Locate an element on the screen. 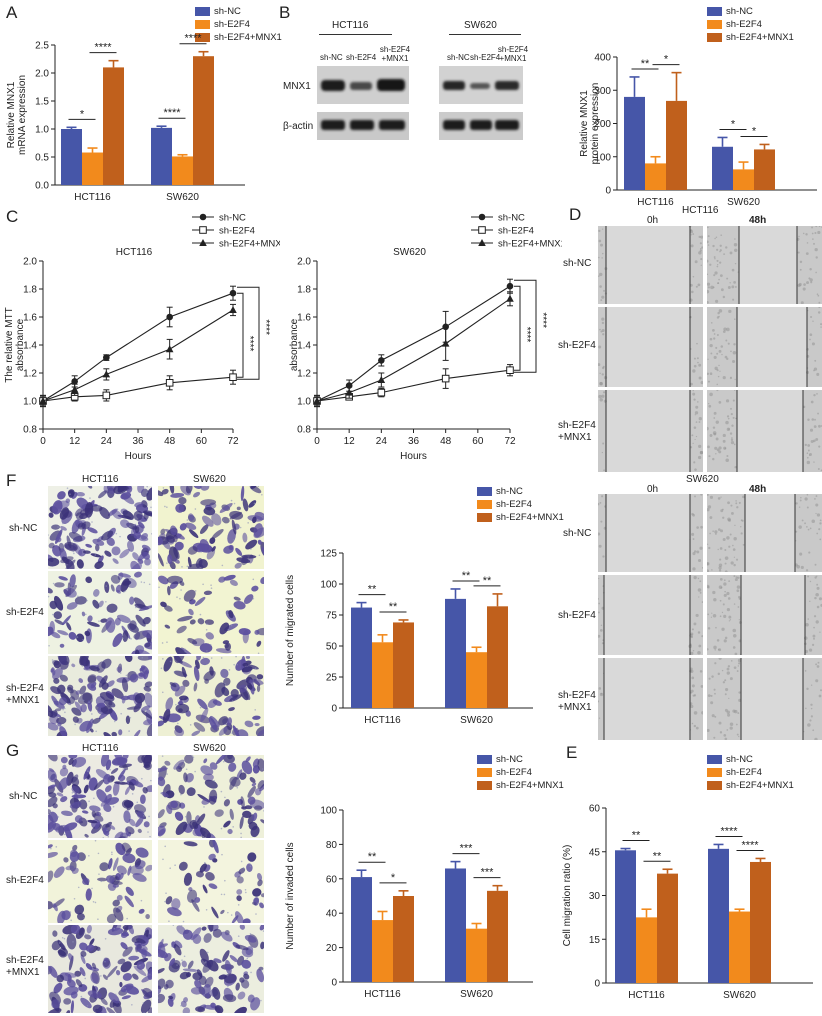 The image size is (822, 1016). legend-g: sh-NC sh-E2F4 sh-E2F4+MNX1 is located at coordinates (520, 772).